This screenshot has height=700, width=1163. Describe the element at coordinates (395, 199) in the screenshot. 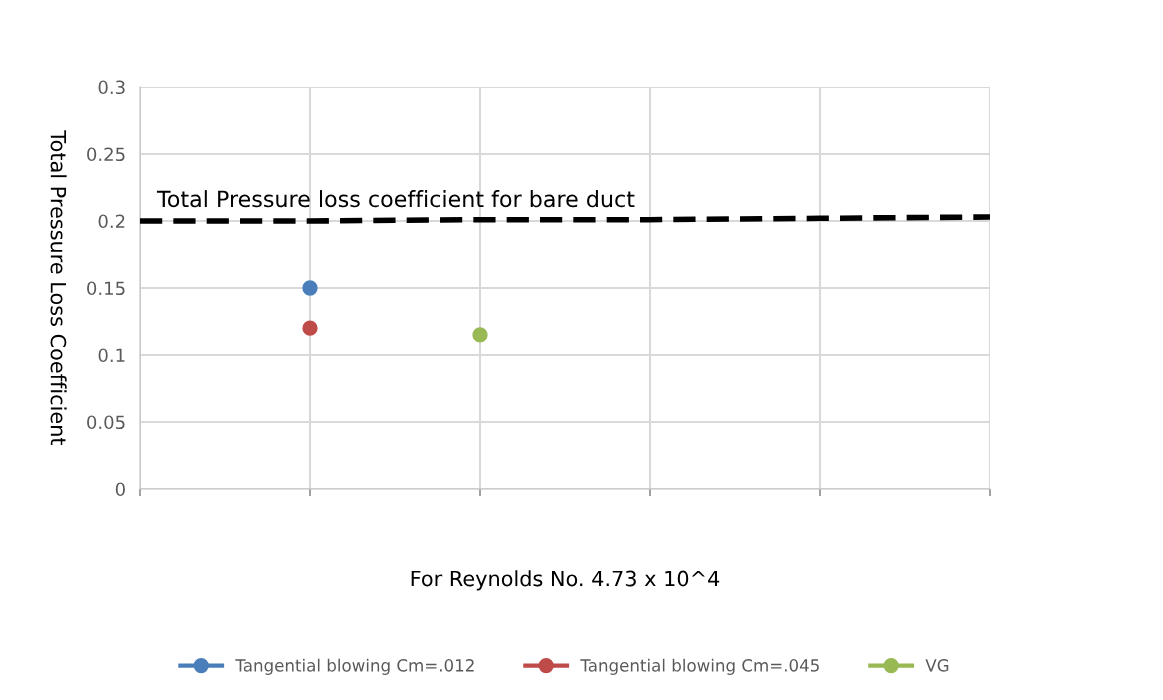

I see `annotation: Total Pressure loss coefficient for bare duct` at that location.